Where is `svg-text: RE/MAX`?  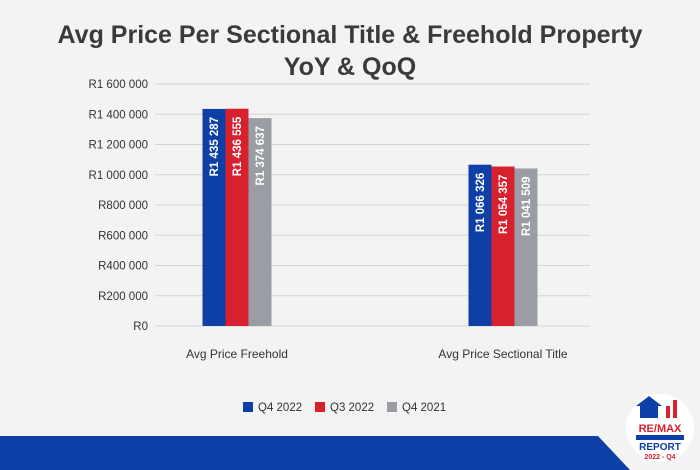 svg-text: RE/MAX is located at coordinates (660, 429).